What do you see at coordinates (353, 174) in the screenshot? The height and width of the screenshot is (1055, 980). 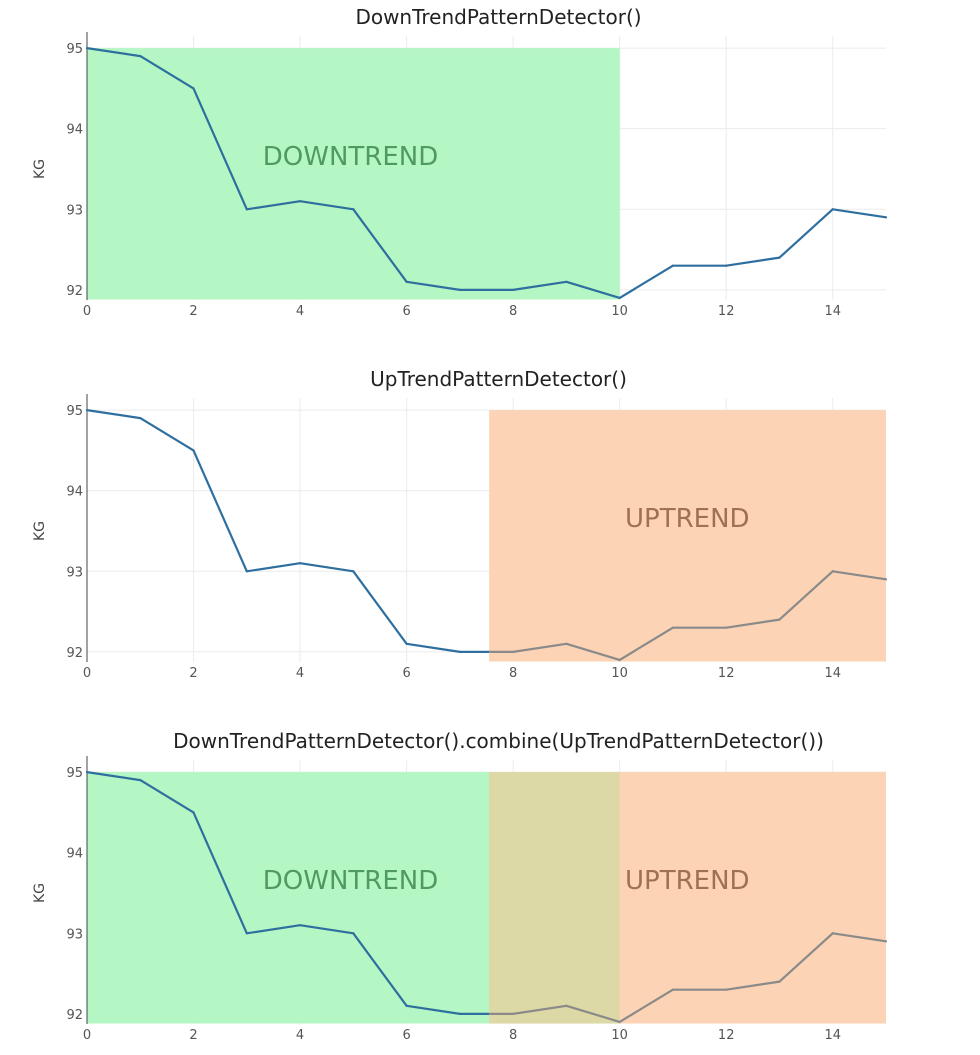 I see `downtrend-region` at bounding box center [353, 174].